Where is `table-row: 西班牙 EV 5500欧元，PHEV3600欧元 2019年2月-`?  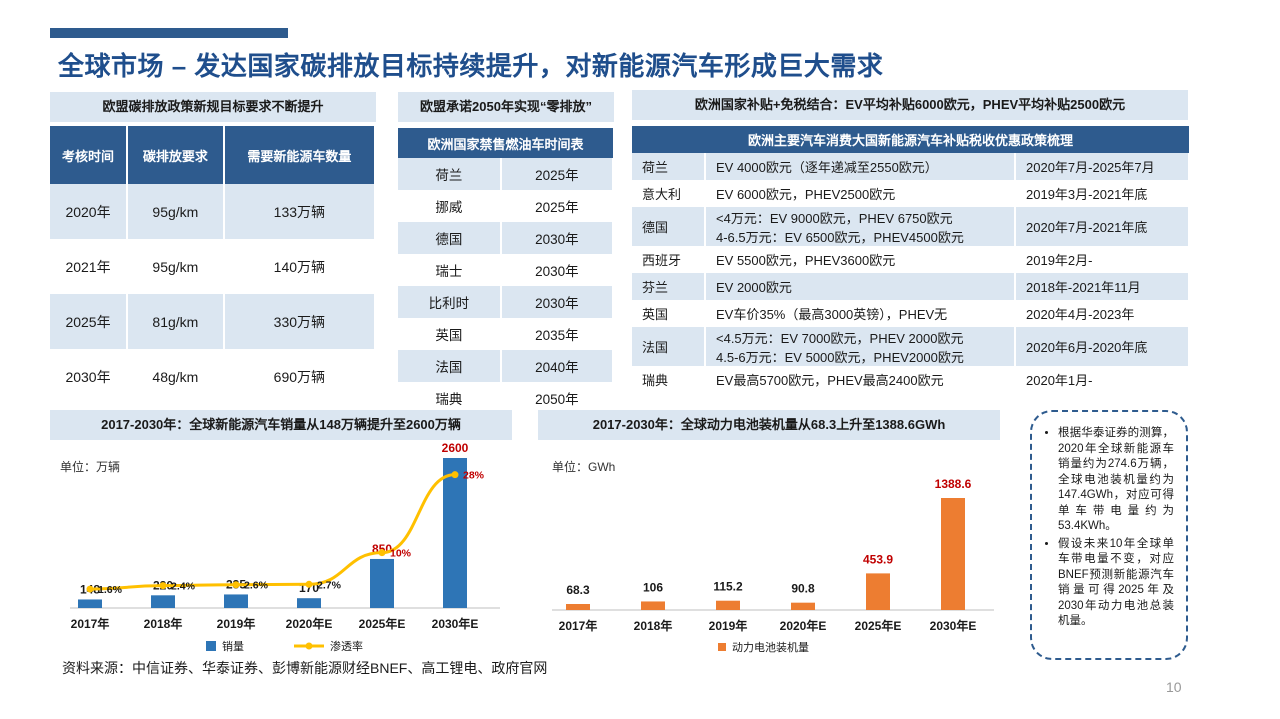 table-row: 西班牙 EV 5500欧元，PHEV3600欧元 2019年2月- is located at coordinates (911, 259).